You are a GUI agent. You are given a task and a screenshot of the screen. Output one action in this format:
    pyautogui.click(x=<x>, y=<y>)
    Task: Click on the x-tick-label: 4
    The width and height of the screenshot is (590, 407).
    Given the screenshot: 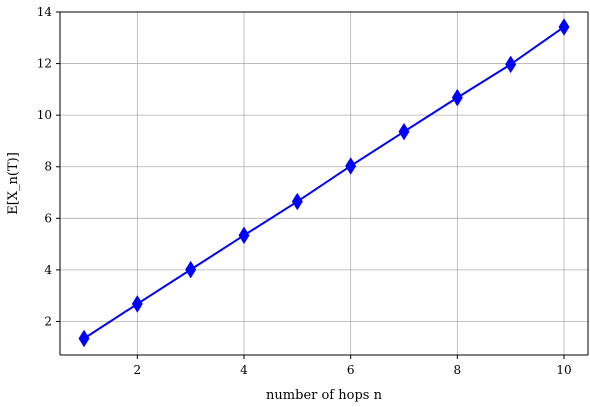 What is the action you would take?
    pyautogui.click(x=244, y=370)
    